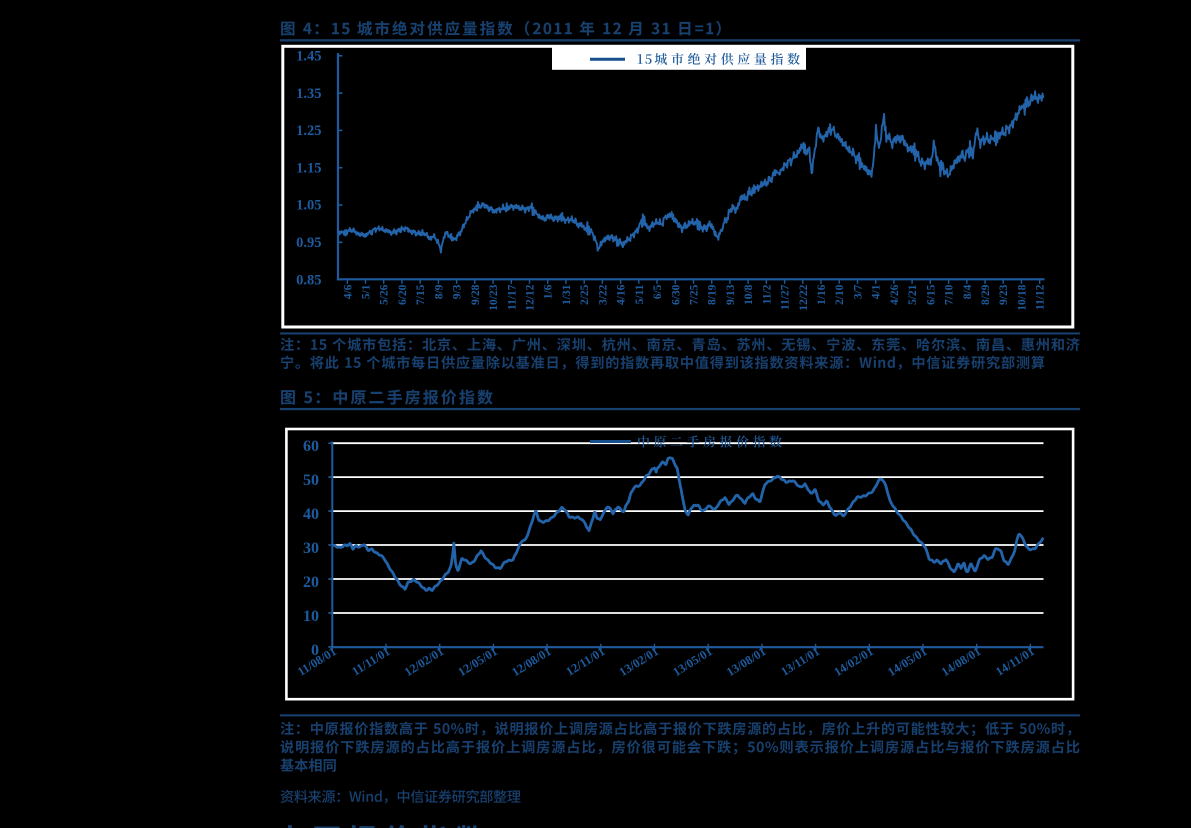 Image resolution: width=1191 pixels, height=828 pixels. I want to click on svg-text: 10/23, so click(494, 297).